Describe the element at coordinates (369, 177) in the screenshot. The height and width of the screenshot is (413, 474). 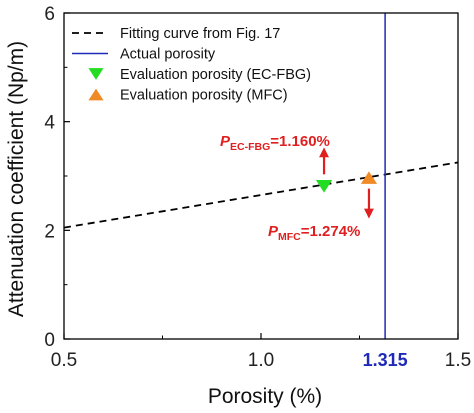
I see `mfc-marker` at that location.